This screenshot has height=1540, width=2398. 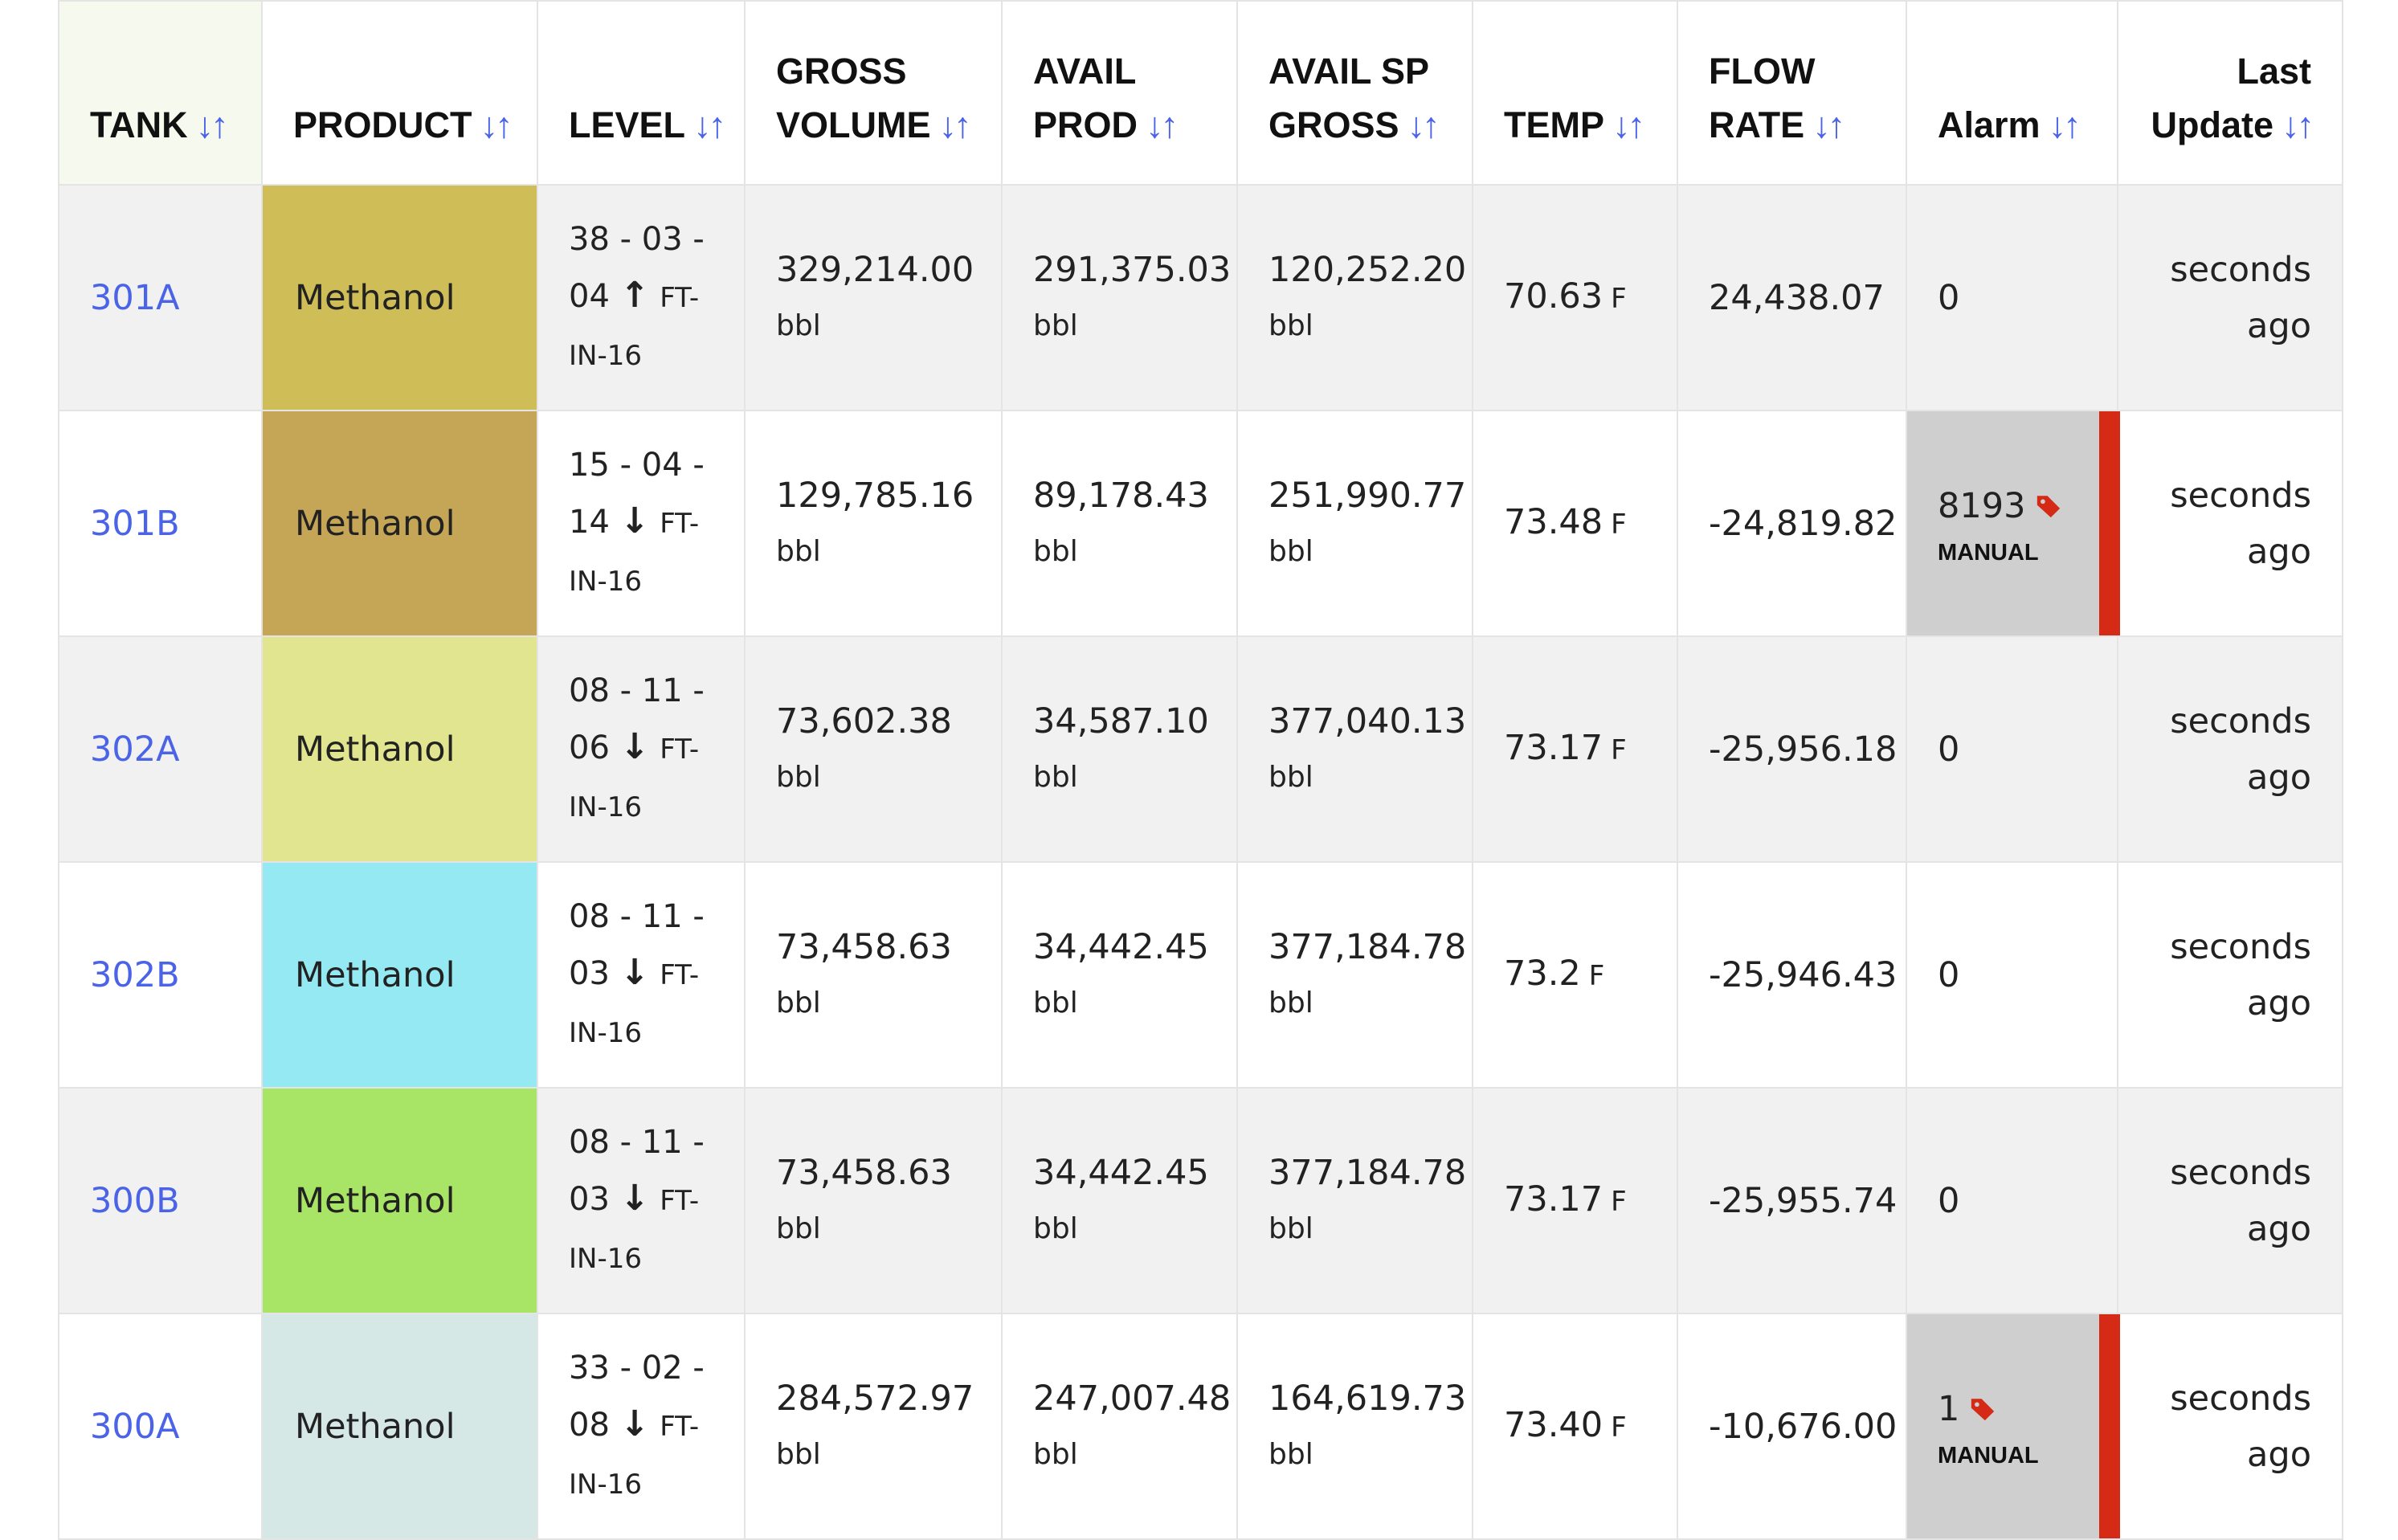 What do you see at coordinates (135, 523) in the screenshot?
I see `tank-link: 301B` at bounding box center [135, 523].